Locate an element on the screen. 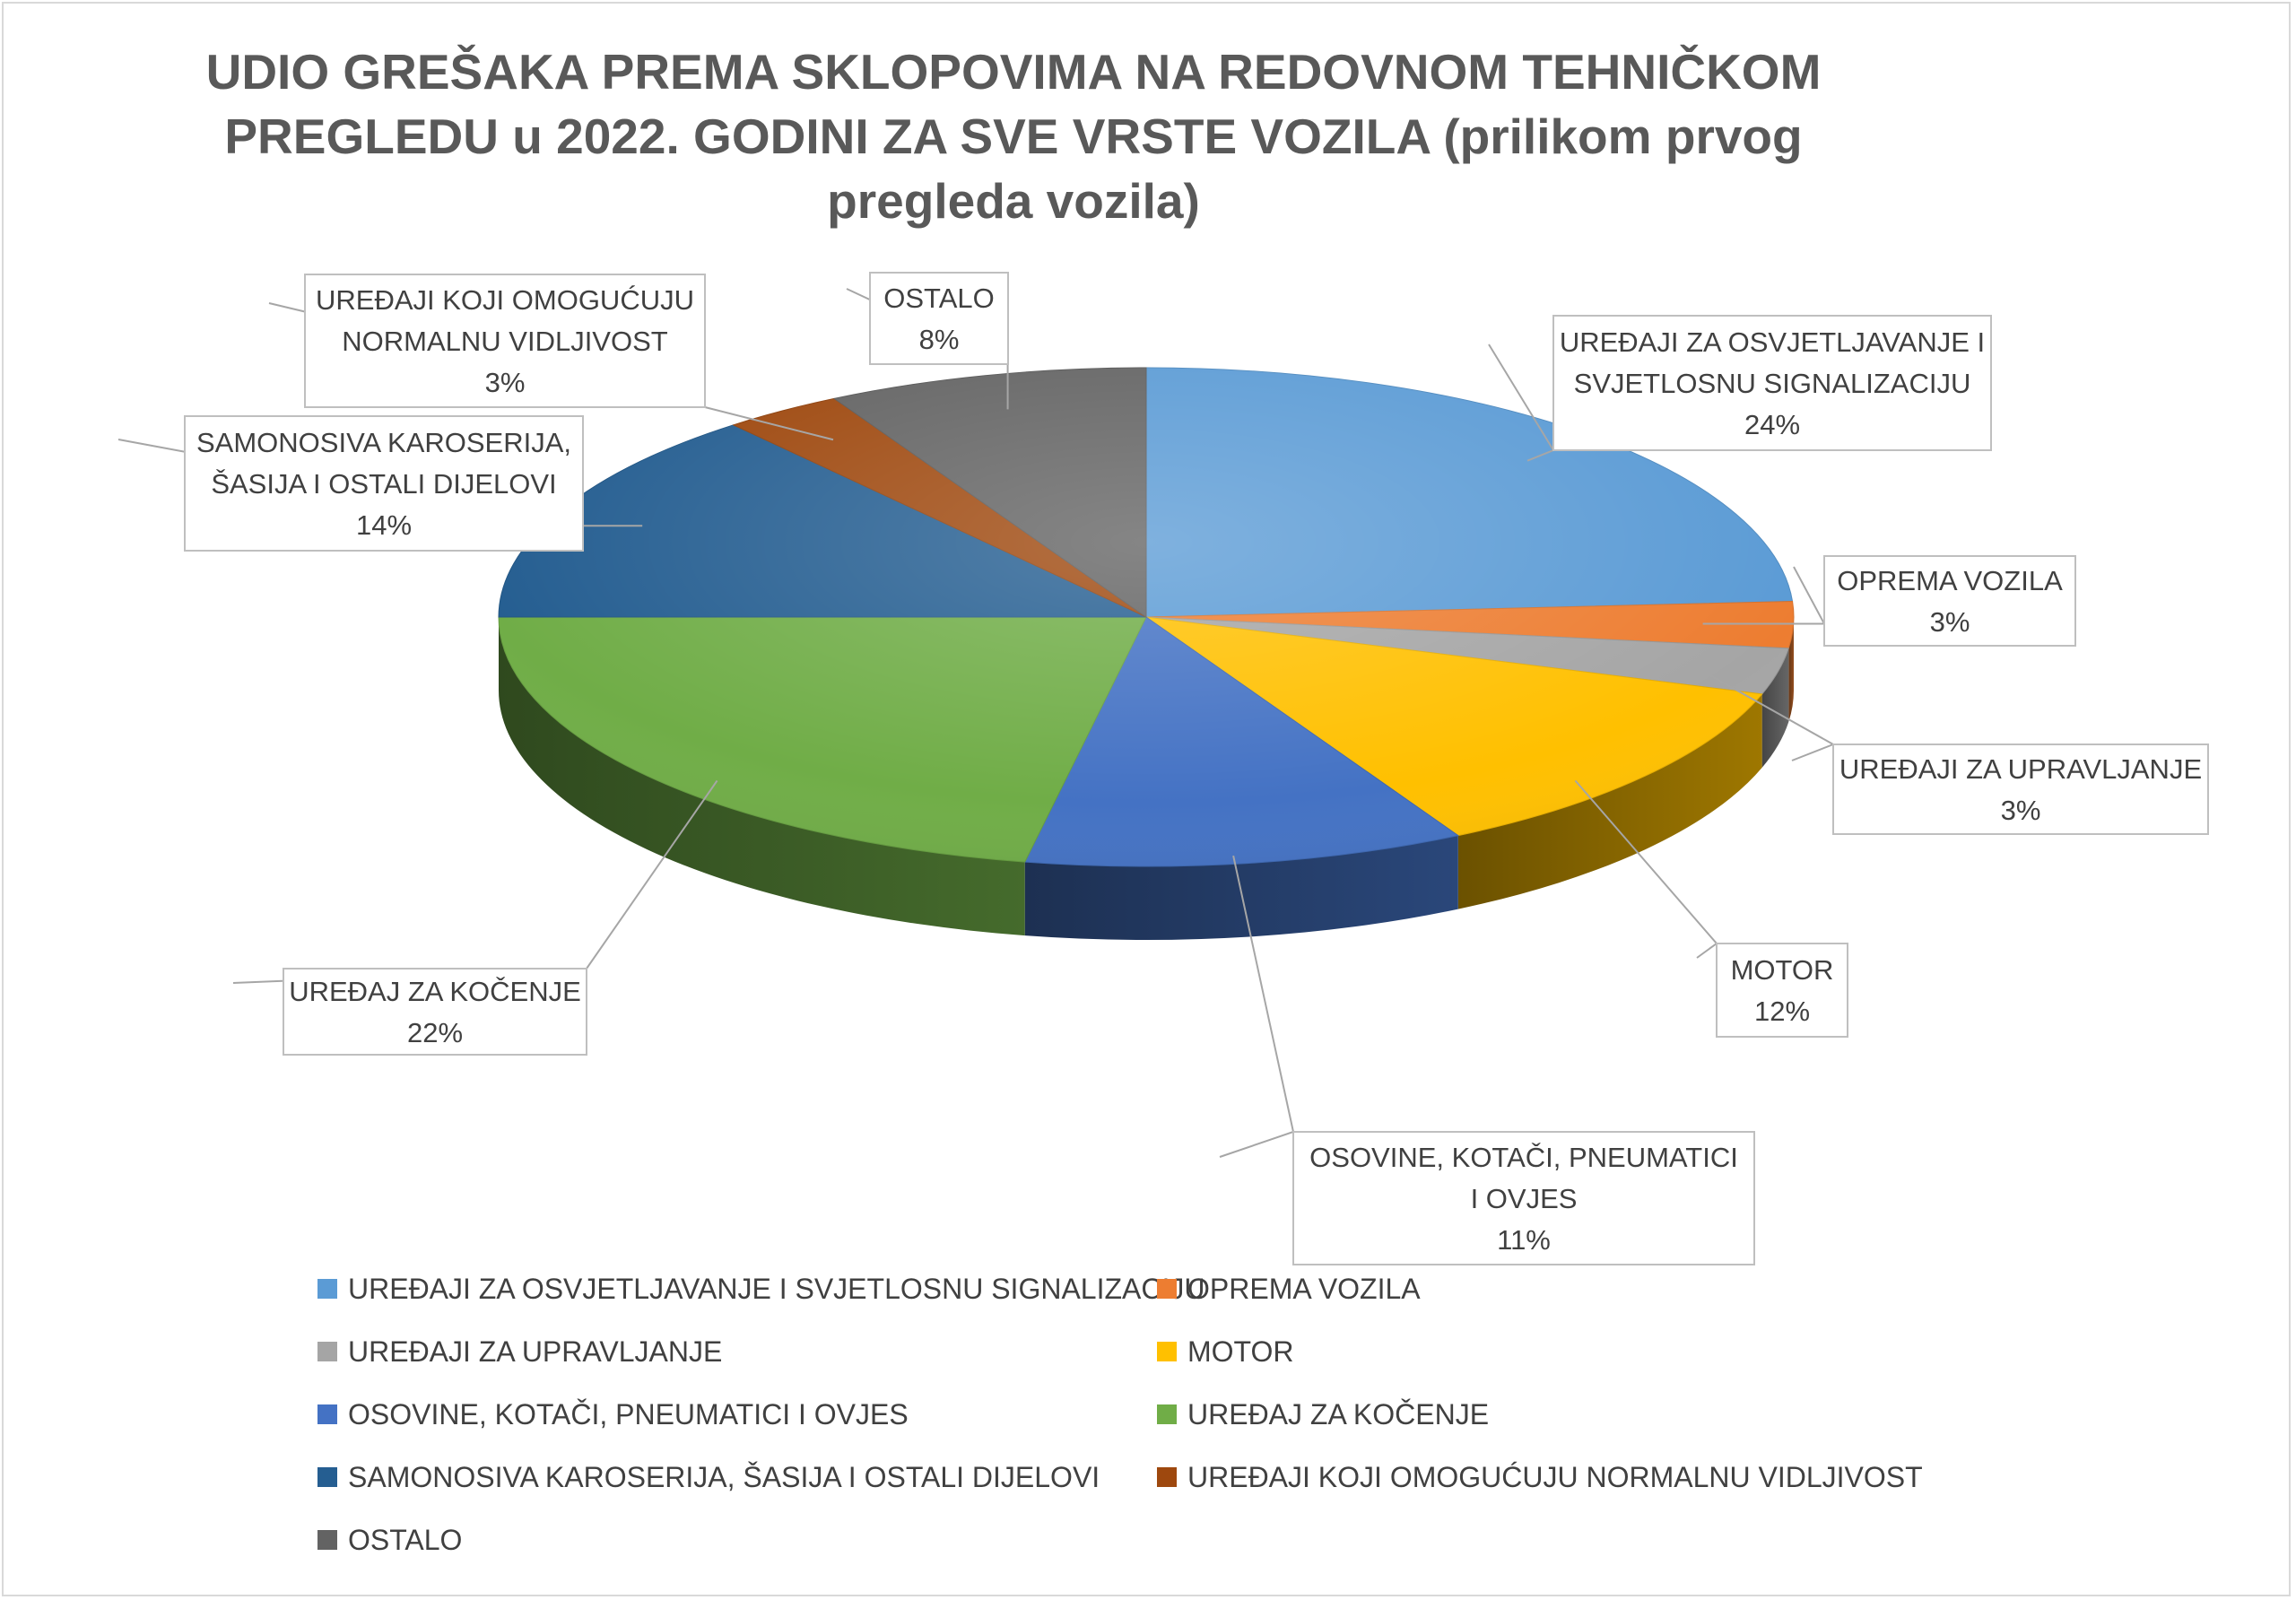  data-label-name: ŠASIJA I OSTALI DIJELOVI is located at coordinates (383, 484).